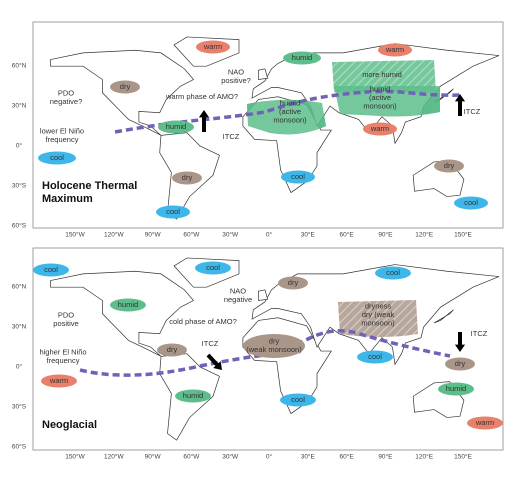  I want to click on climate-label: positive?, so click(236, 80).